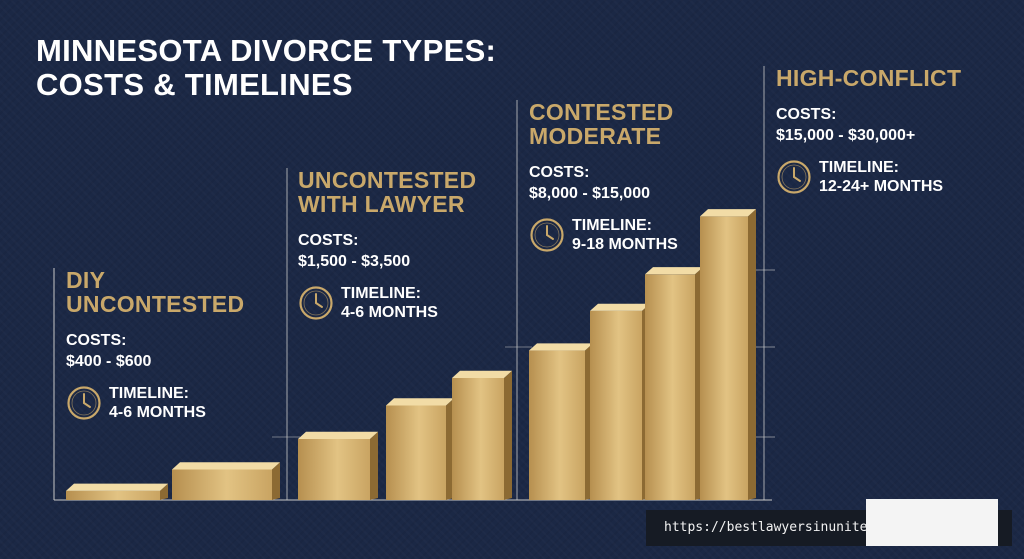 The image size is (1024, 559). Describe the element at coordinates (595, 136) in the screenshot. I see `section-title-line: MODERATE` at that location.